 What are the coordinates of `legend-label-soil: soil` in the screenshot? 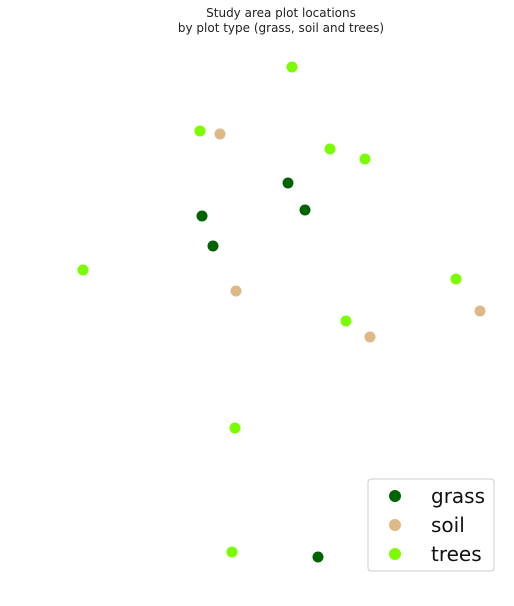 It's located at (448, 525).